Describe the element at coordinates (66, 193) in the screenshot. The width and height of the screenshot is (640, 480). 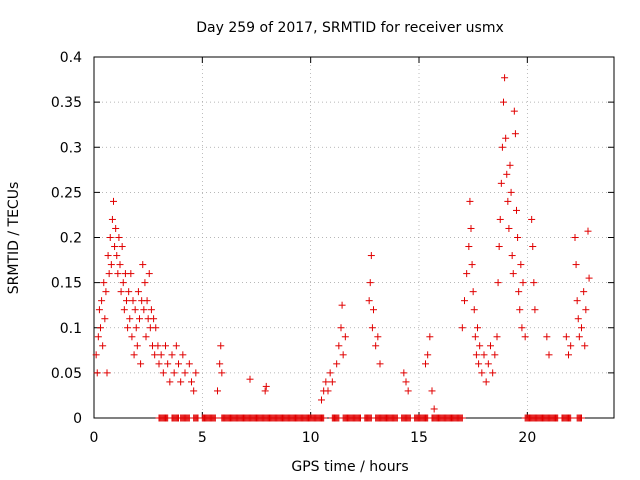
I see `y-tick-label: 0.25` at that location.